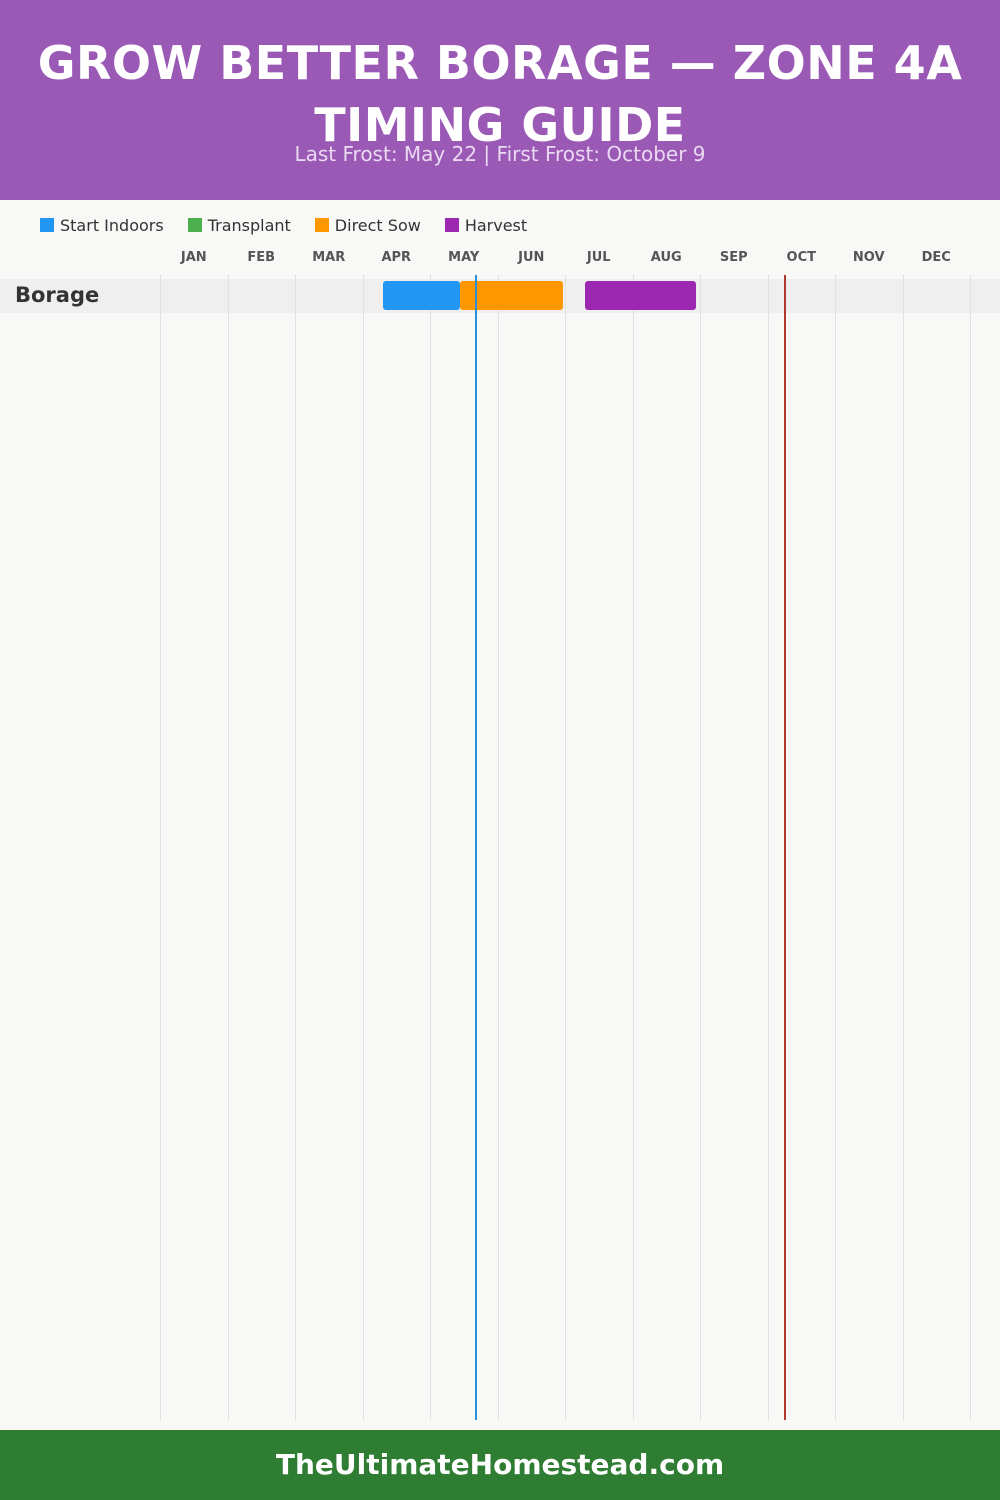  What do you see at coordinates (936, 257) in the screenshot?
I see `month-tick-label: DEC` at bounding box center [936, 257].